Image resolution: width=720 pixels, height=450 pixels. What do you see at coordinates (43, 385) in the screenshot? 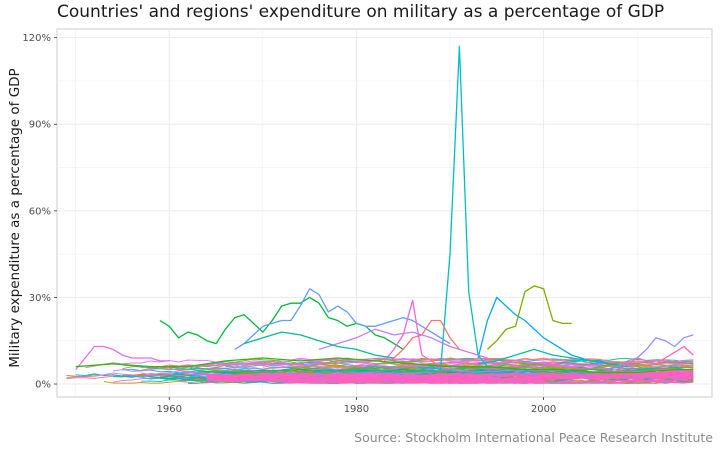
I see `y-tick-label: 0%` at bounding box center [43, 385].